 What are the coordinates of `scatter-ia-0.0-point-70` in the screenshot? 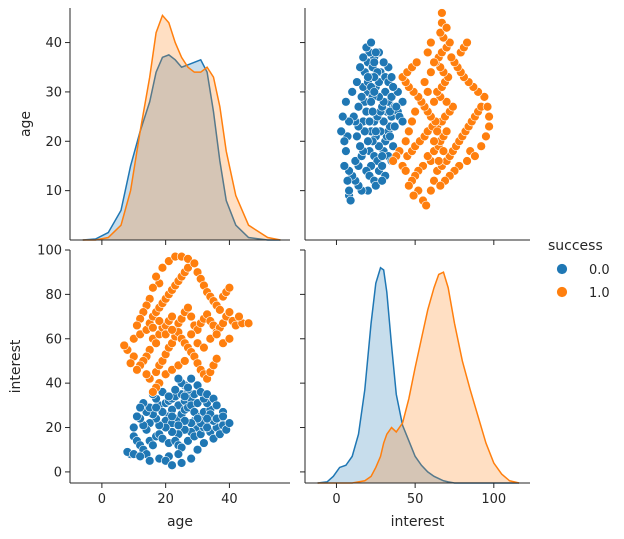 It's located at (402, 102).